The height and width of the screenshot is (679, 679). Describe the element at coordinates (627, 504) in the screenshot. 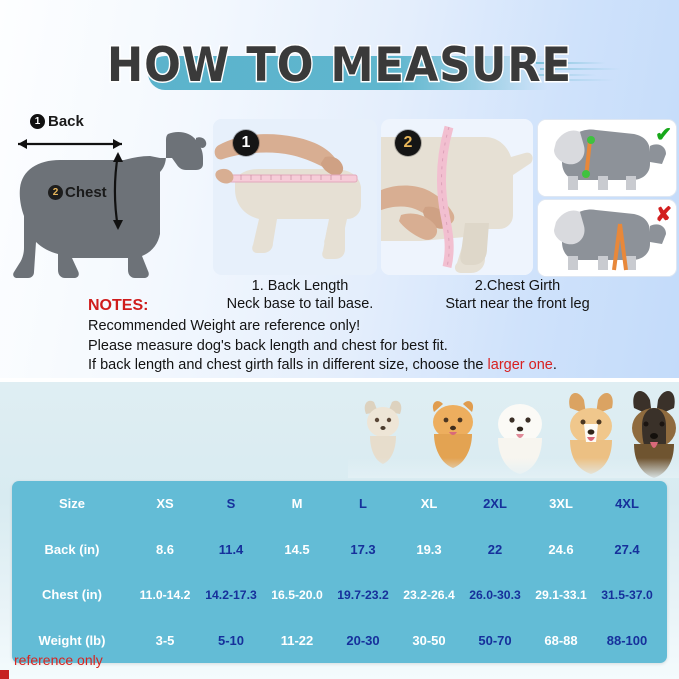

I see `cell-size-4xl: 4XL` at that location.